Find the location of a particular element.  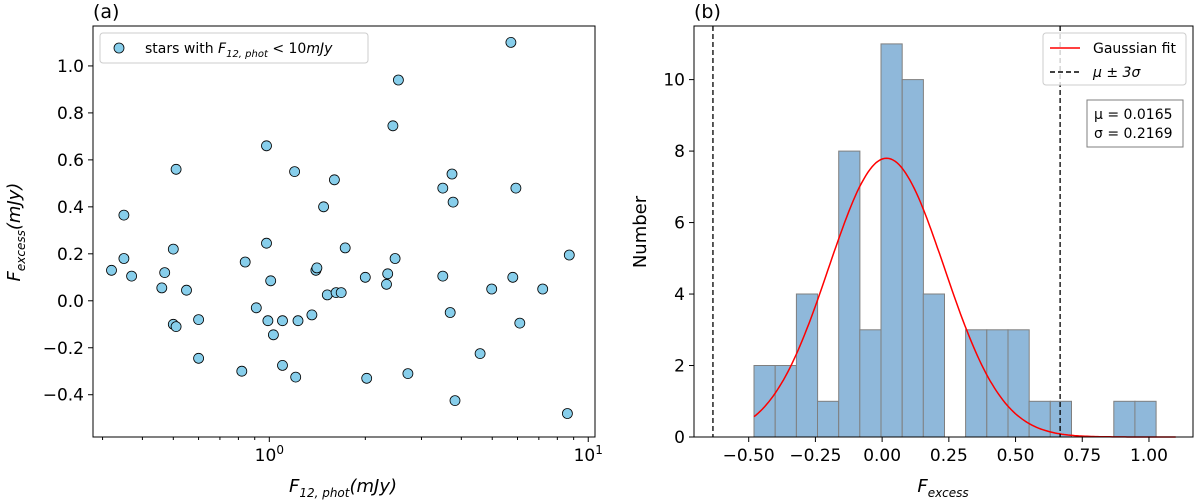

histogram-y-axis-label: Number is located at coordinates (640, 231).